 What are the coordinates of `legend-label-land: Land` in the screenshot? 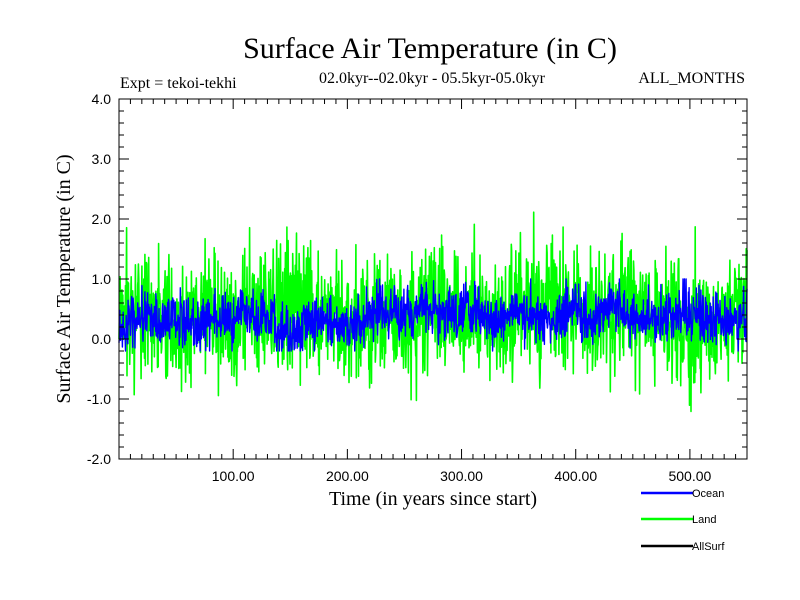 It's located at (704, 520).